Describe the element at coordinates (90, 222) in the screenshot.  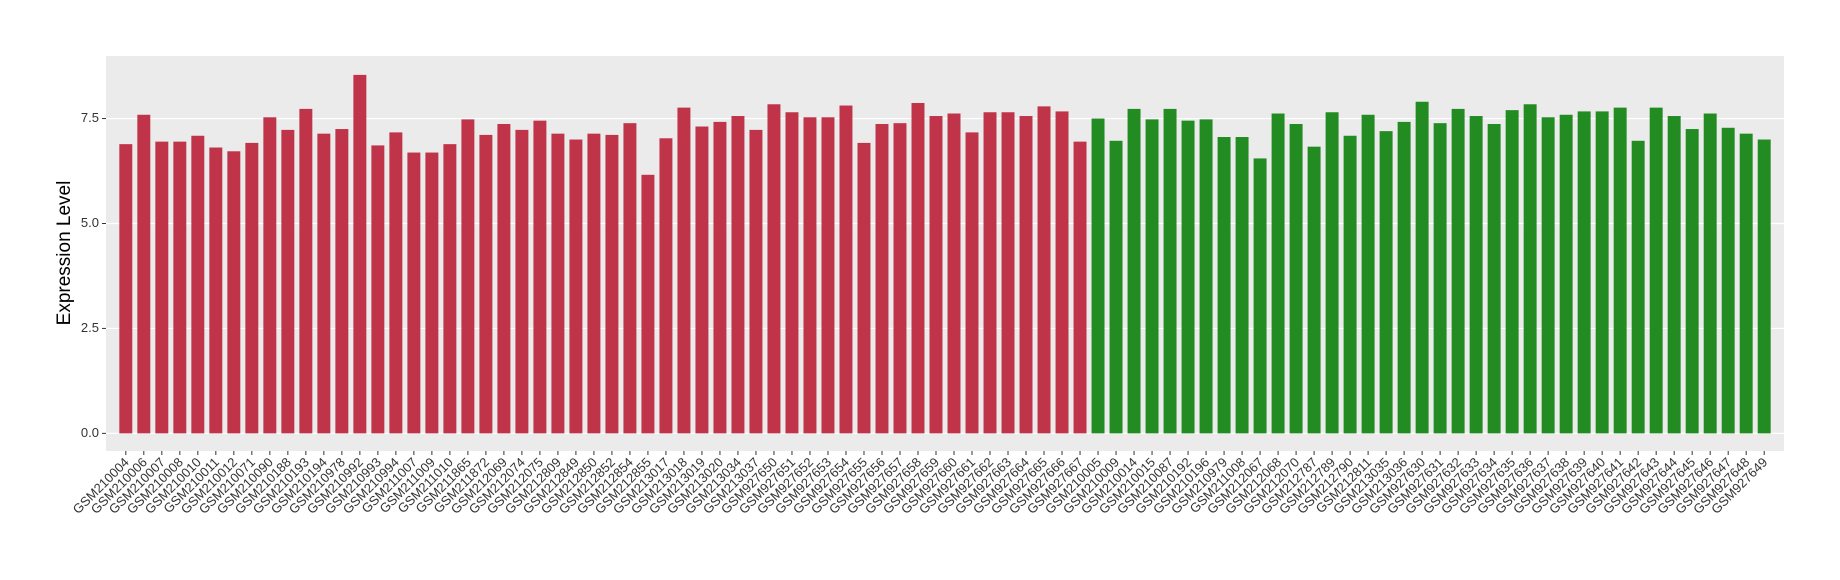
I see `y-tick-label: 5.0` at that location.